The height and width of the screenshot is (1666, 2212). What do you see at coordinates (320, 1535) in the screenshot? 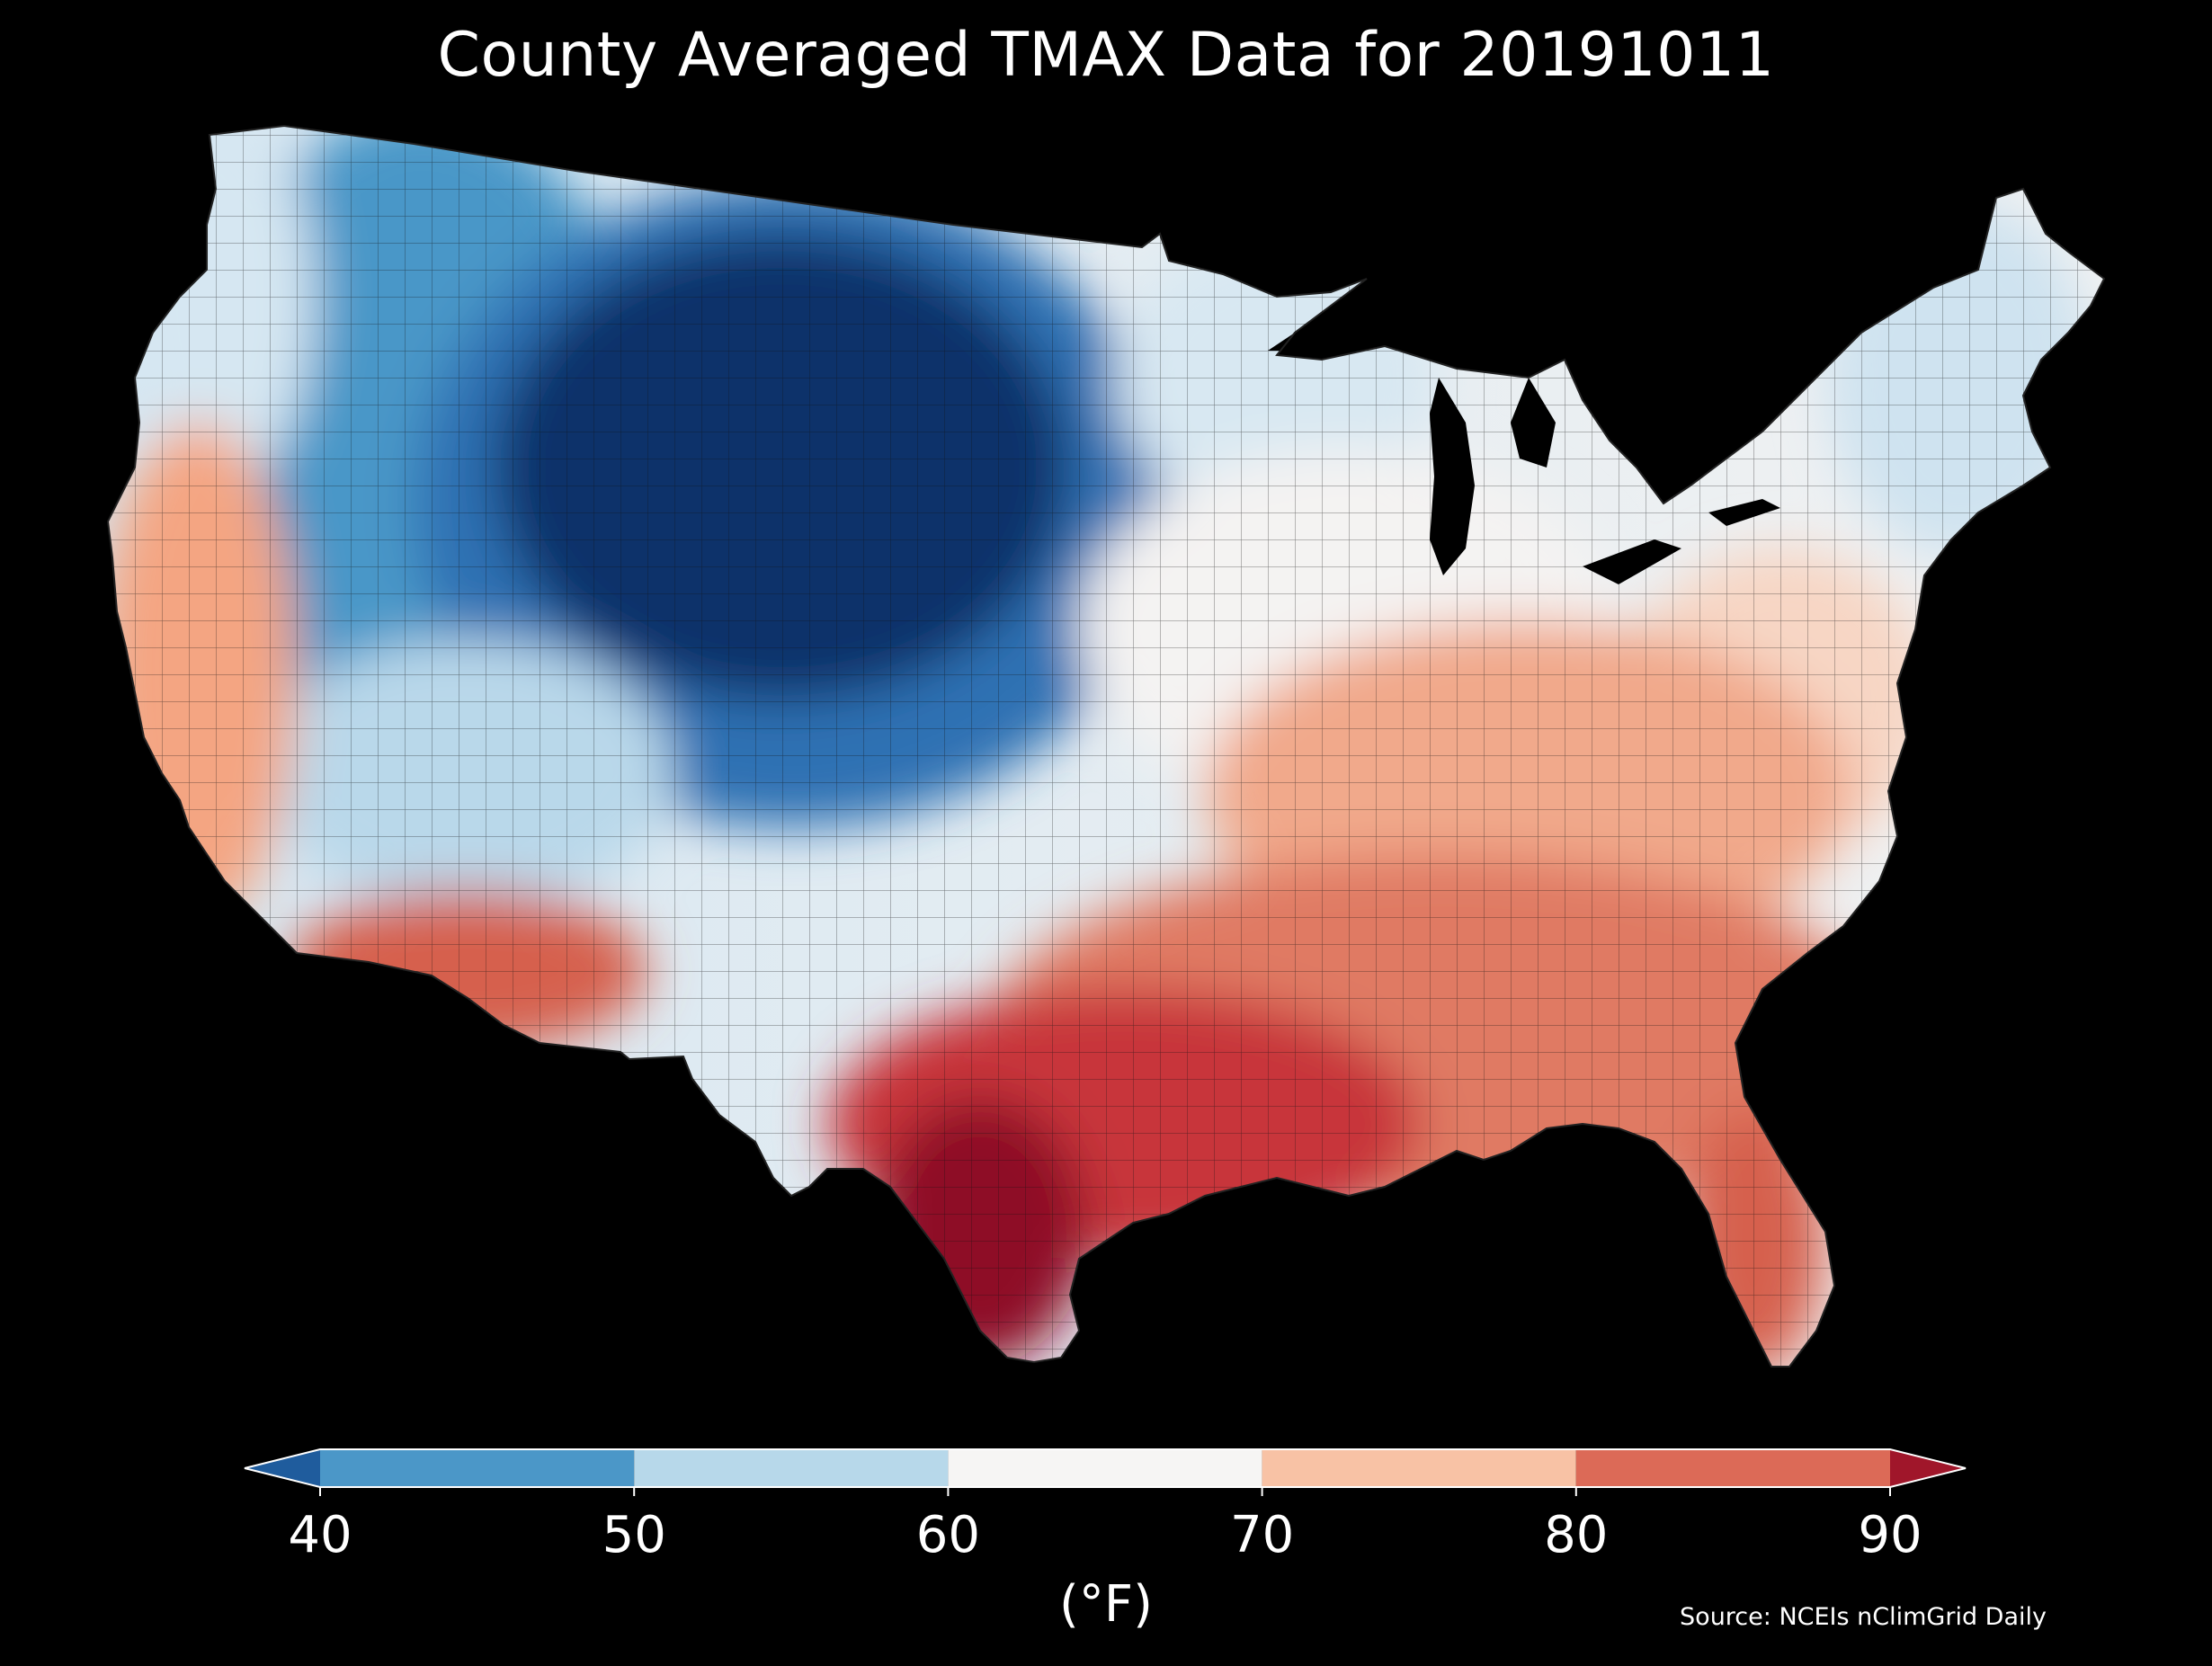
I see `colorbar-tick-label: 40` at bounding box center [320, 1535].